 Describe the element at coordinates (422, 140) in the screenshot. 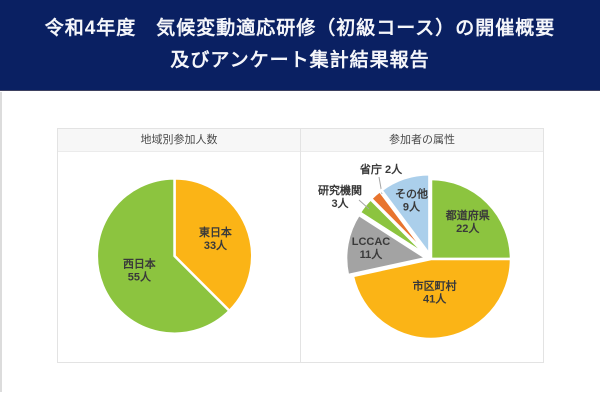

I see `chart-title-attribute: 参加者の属性` at that location.